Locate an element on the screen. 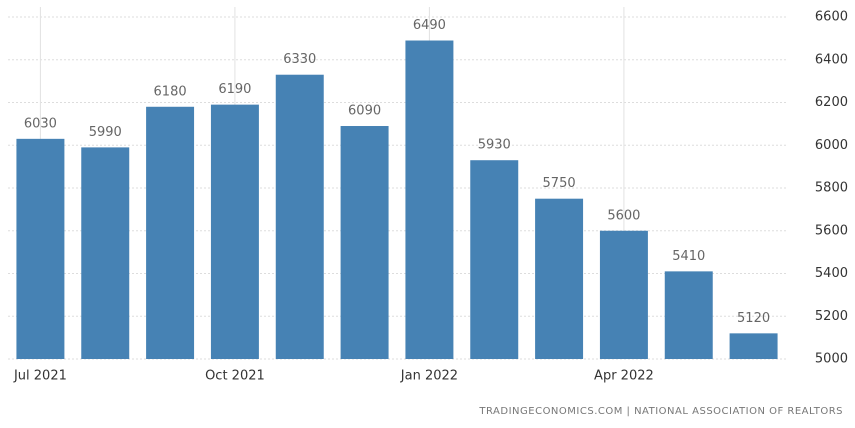 The image size is (855, 428). y-tick-label: 5400 is located at coordinates (831, 273).